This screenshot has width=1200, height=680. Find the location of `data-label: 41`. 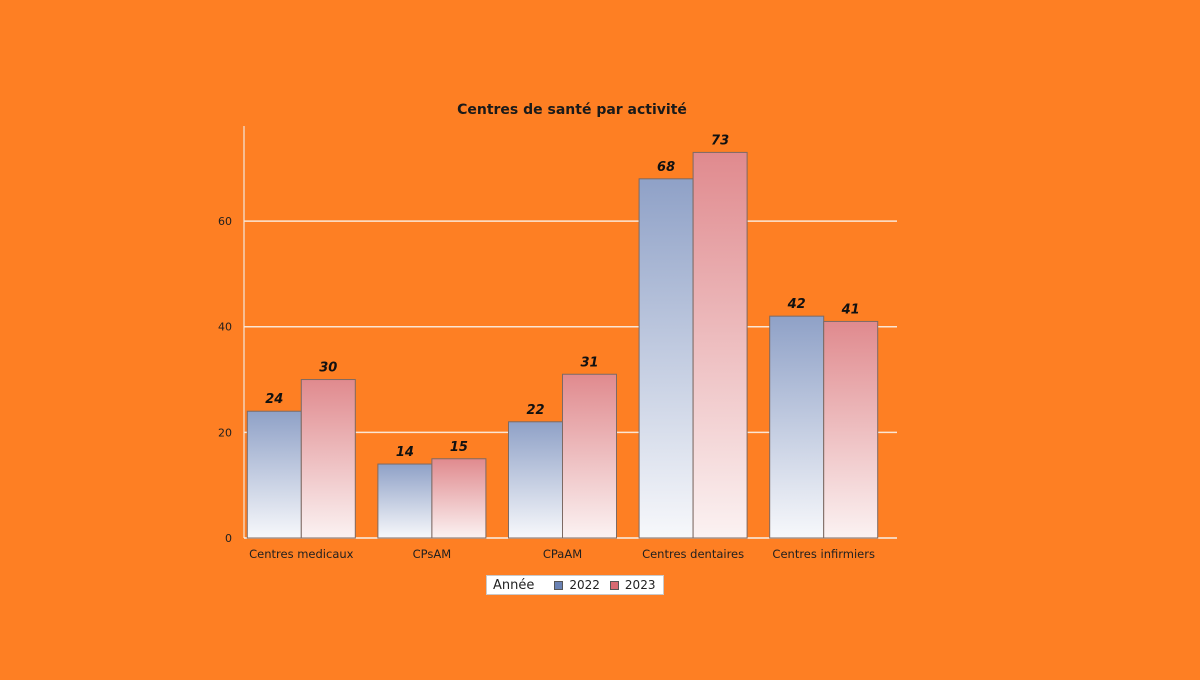

data-label: 41 is located at coordinates (850, 309).